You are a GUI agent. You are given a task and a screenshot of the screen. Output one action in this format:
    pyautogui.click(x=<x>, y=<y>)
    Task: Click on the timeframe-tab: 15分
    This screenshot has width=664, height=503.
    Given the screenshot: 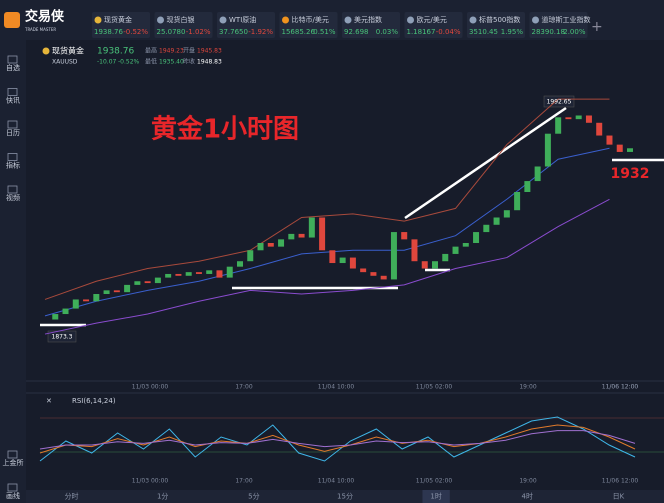 What is the action you would take?
    pyautogui.click(x=345, y=496)
    